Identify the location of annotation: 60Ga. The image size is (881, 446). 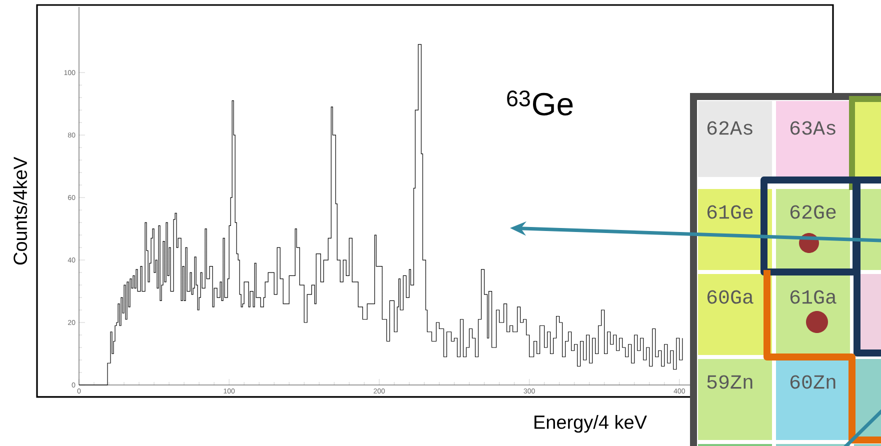
(730, 297).